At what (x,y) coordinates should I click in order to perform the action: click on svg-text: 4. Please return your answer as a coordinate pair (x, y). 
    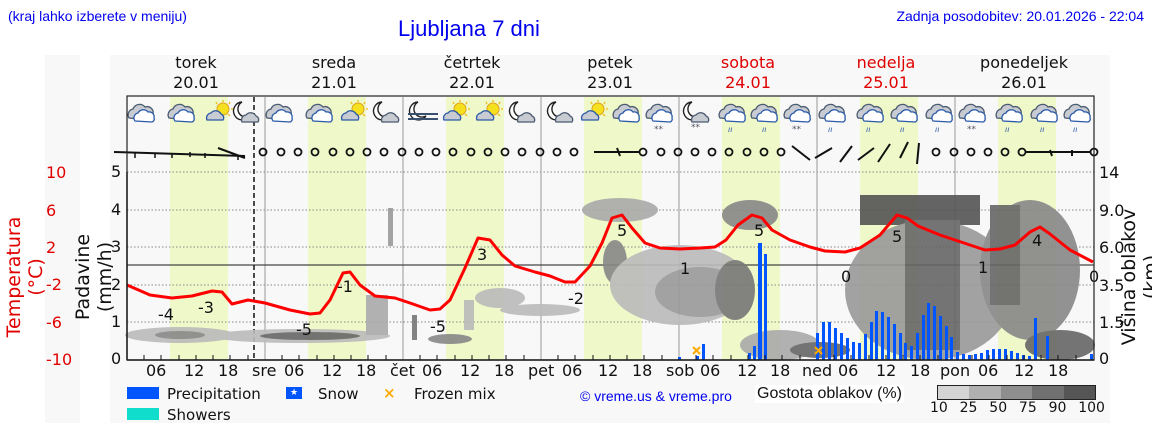
    Looking at the image, I should click on (1037, 240).